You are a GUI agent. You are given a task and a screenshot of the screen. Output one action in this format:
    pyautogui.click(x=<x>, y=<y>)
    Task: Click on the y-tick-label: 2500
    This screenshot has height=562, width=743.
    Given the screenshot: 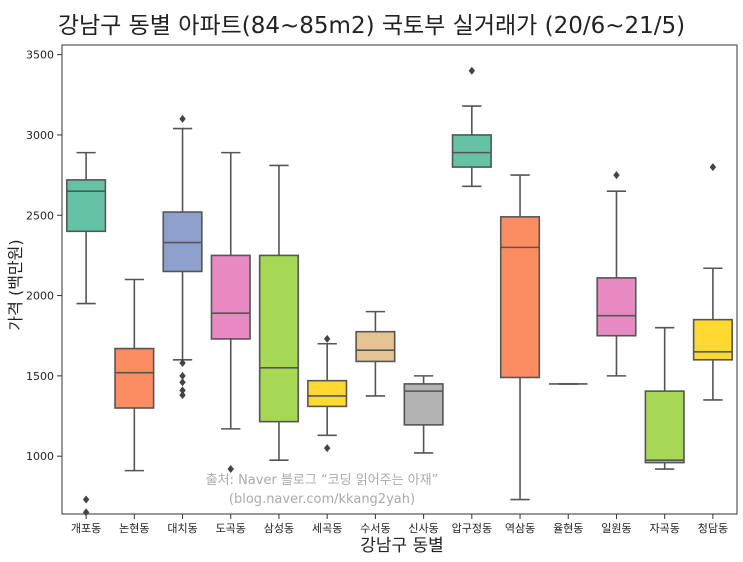 What is the action you would take?
    pyautogui.click(x=40, y=215)
    